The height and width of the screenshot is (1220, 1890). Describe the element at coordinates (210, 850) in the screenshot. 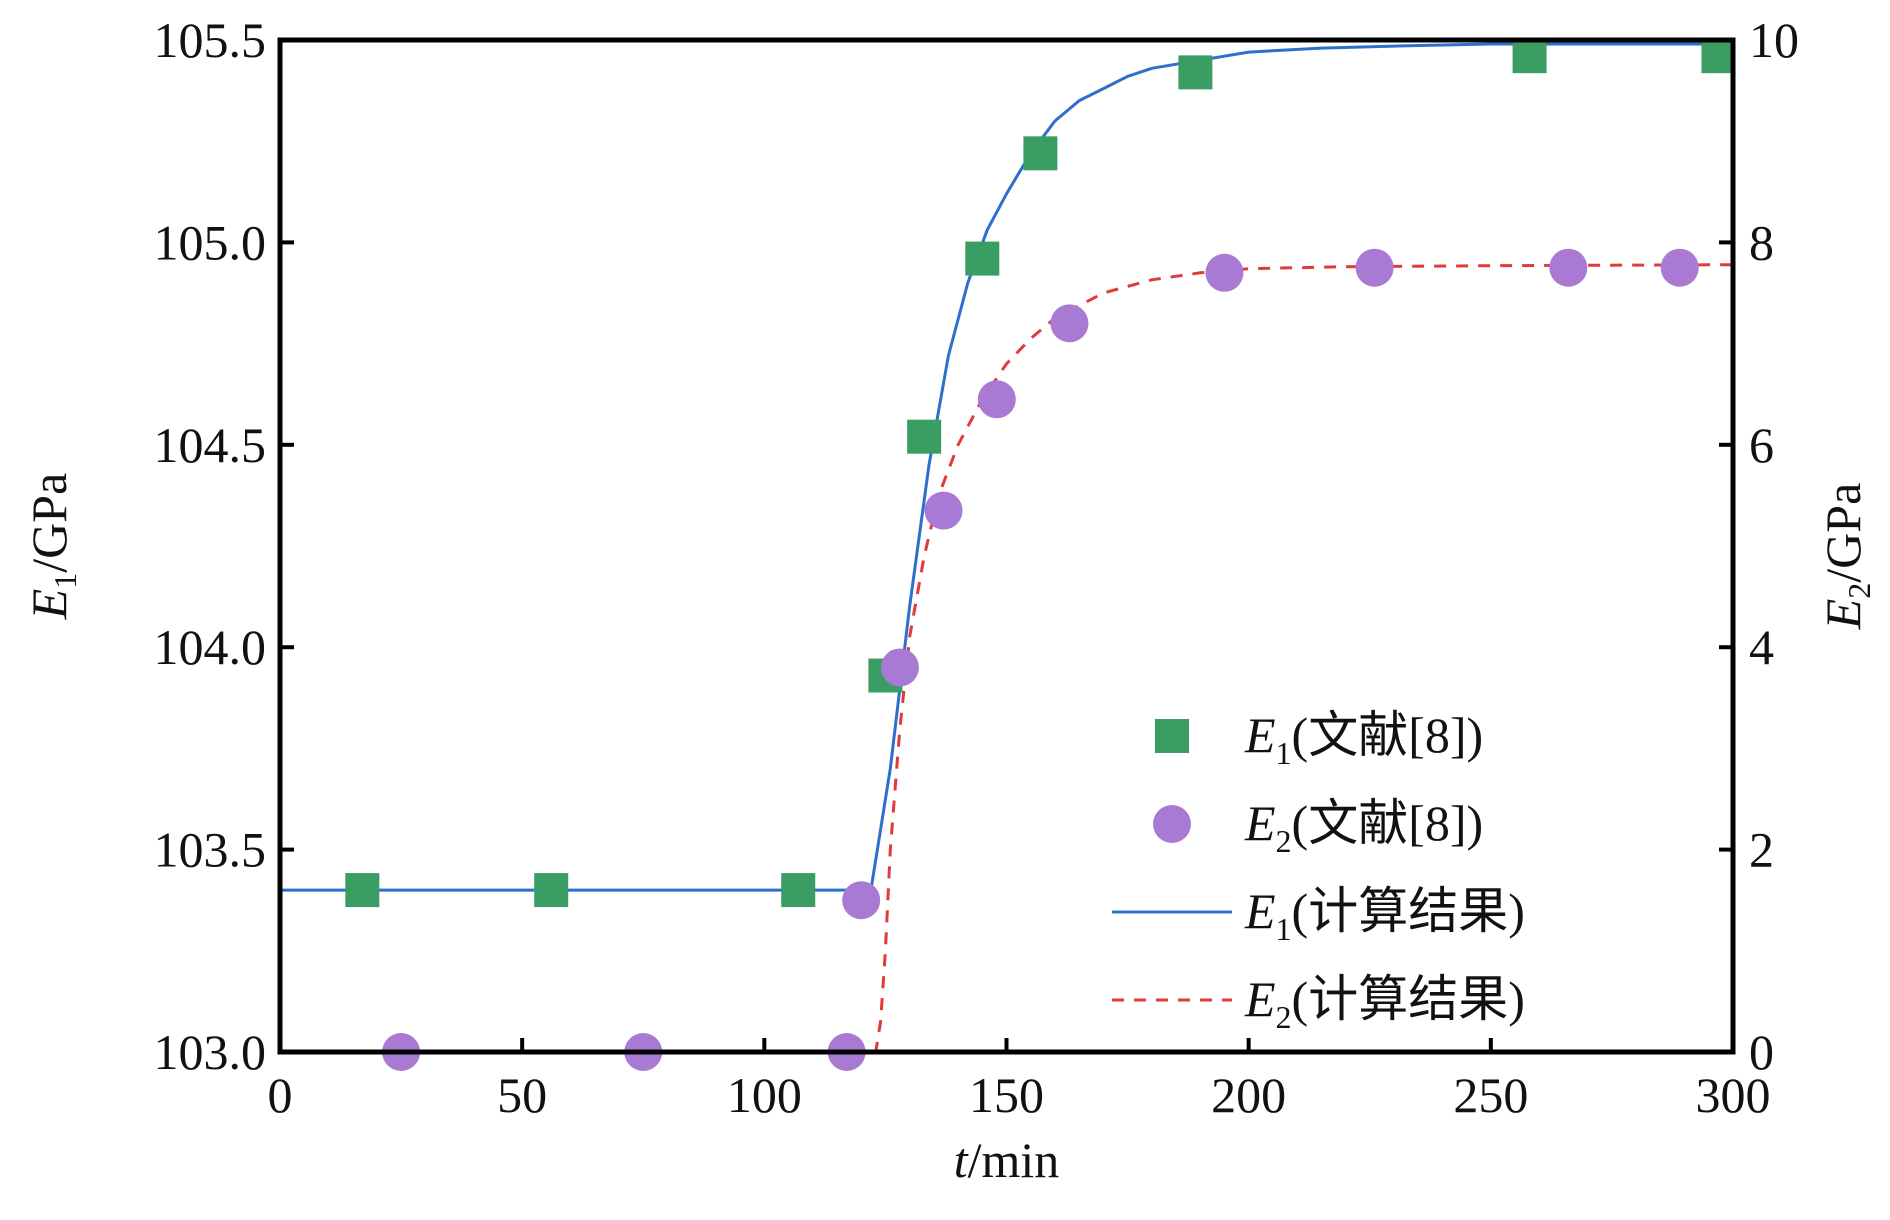

I see `y-left-tick-label: 103.5` at that location.